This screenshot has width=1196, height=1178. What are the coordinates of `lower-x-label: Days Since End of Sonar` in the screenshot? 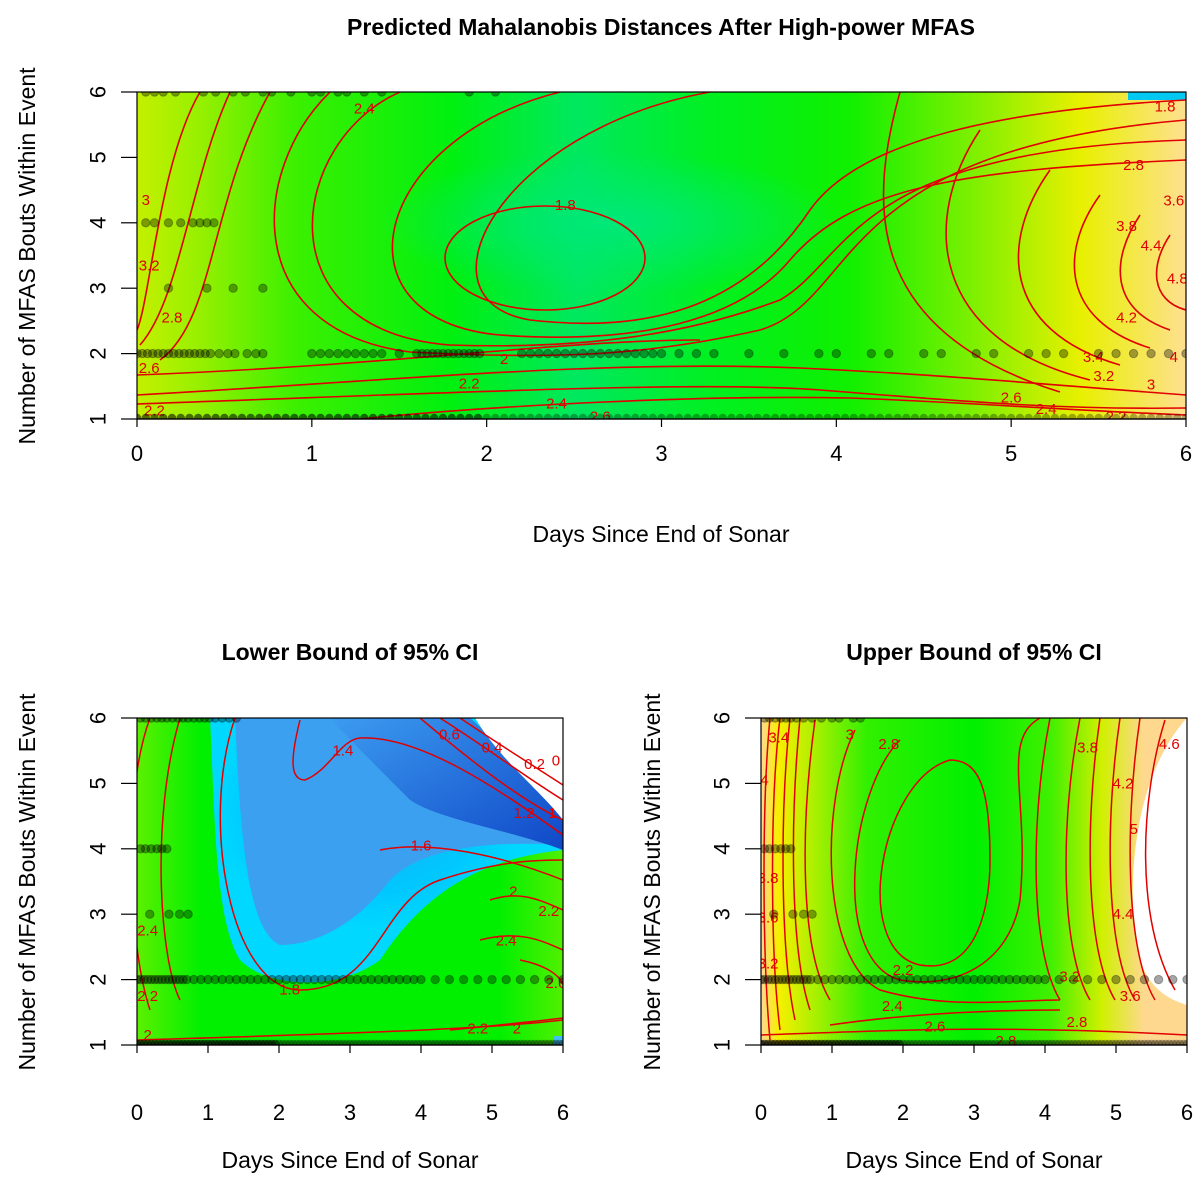 It's located at (350, 1160).